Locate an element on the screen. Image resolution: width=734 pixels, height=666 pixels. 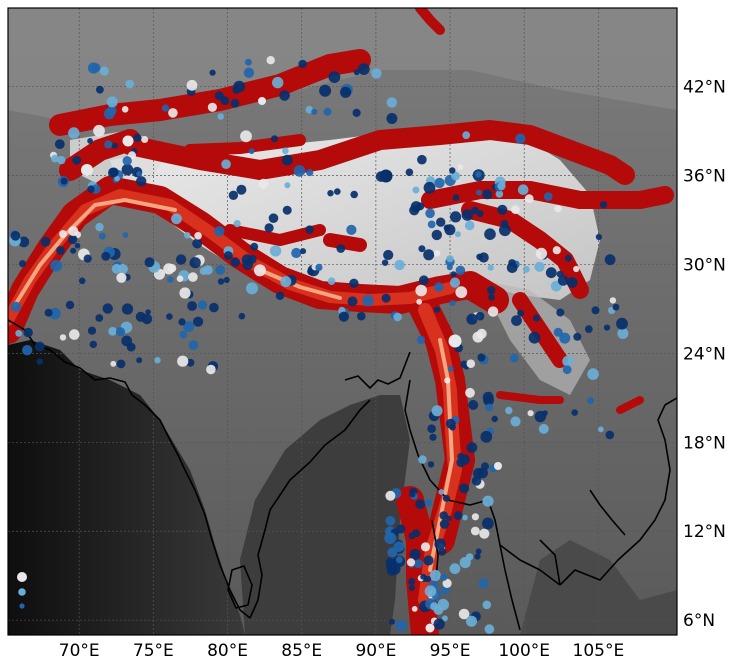
lat-tick-label-1: 36°N is located at coordinates (704, 176).